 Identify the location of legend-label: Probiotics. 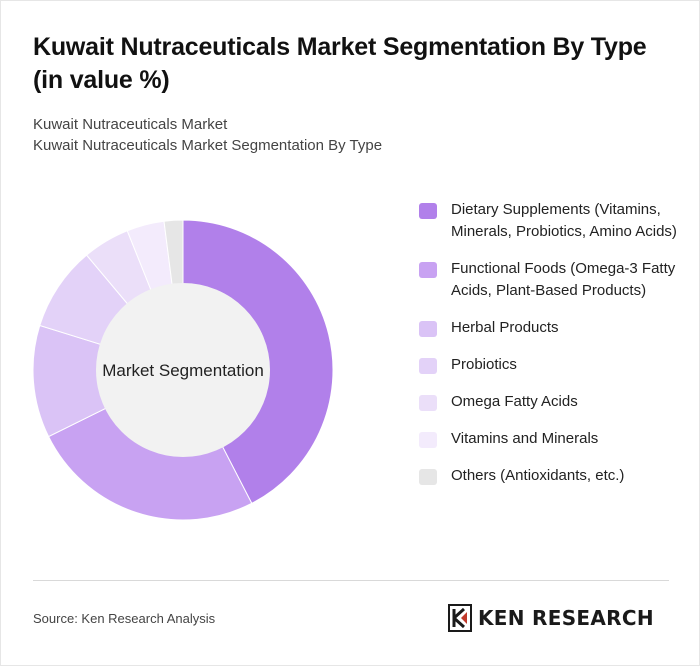
(484, 364).